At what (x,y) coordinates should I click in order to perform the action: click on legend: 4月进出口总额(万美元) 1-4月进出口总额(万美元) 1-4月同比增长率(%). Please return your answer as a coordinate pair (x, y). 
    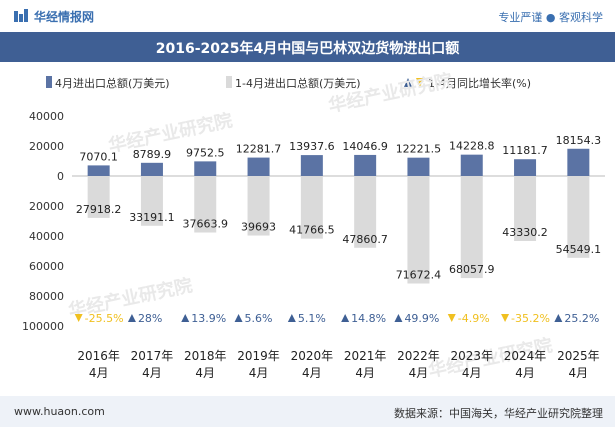
    Looking at the image, I should click on (288, 83).